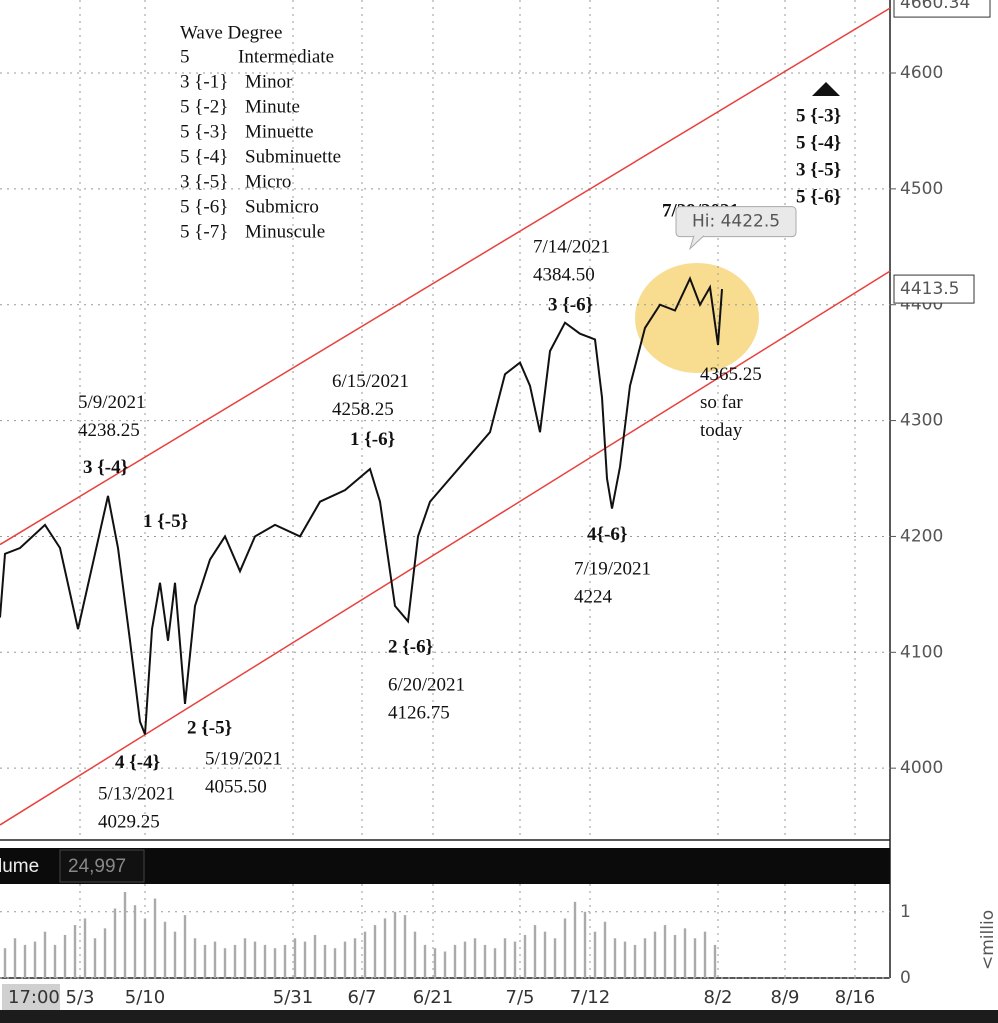  Describe the element at coordinates (921, 536) in the screenshot. I see `y-tick-label: 4200` at that location.